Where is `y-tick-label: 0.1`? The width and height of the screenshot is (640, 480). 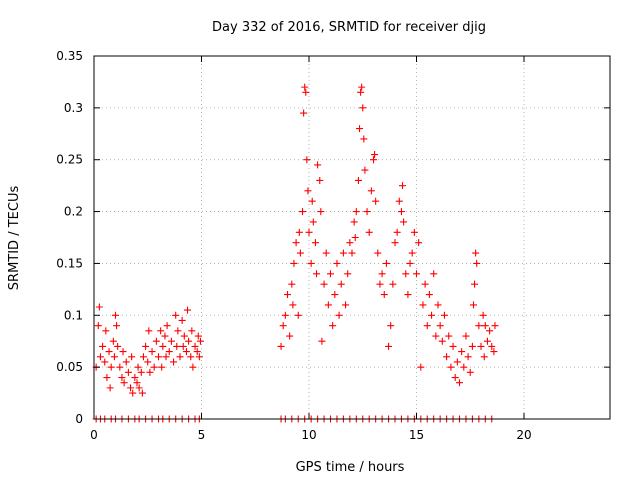
y-tick-label: 0.1 is located at coordinates (73, 315).